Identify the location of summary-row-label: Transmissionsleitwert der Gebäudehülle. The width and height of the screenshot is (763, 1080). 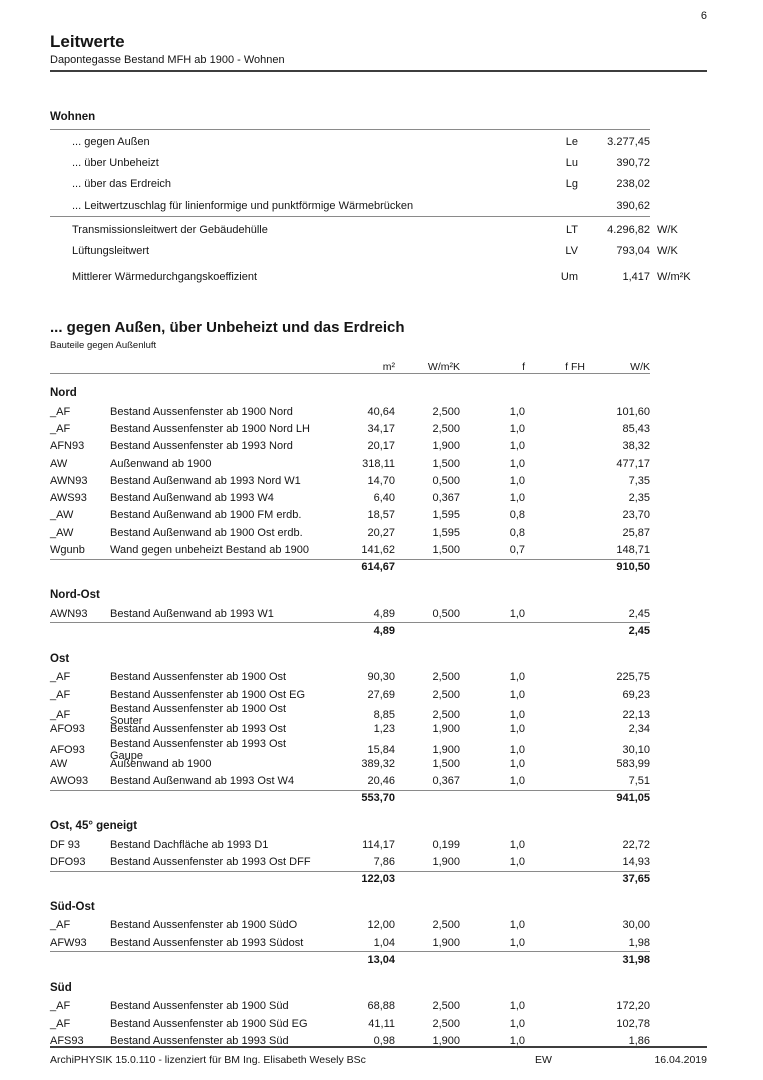
(170, 229).